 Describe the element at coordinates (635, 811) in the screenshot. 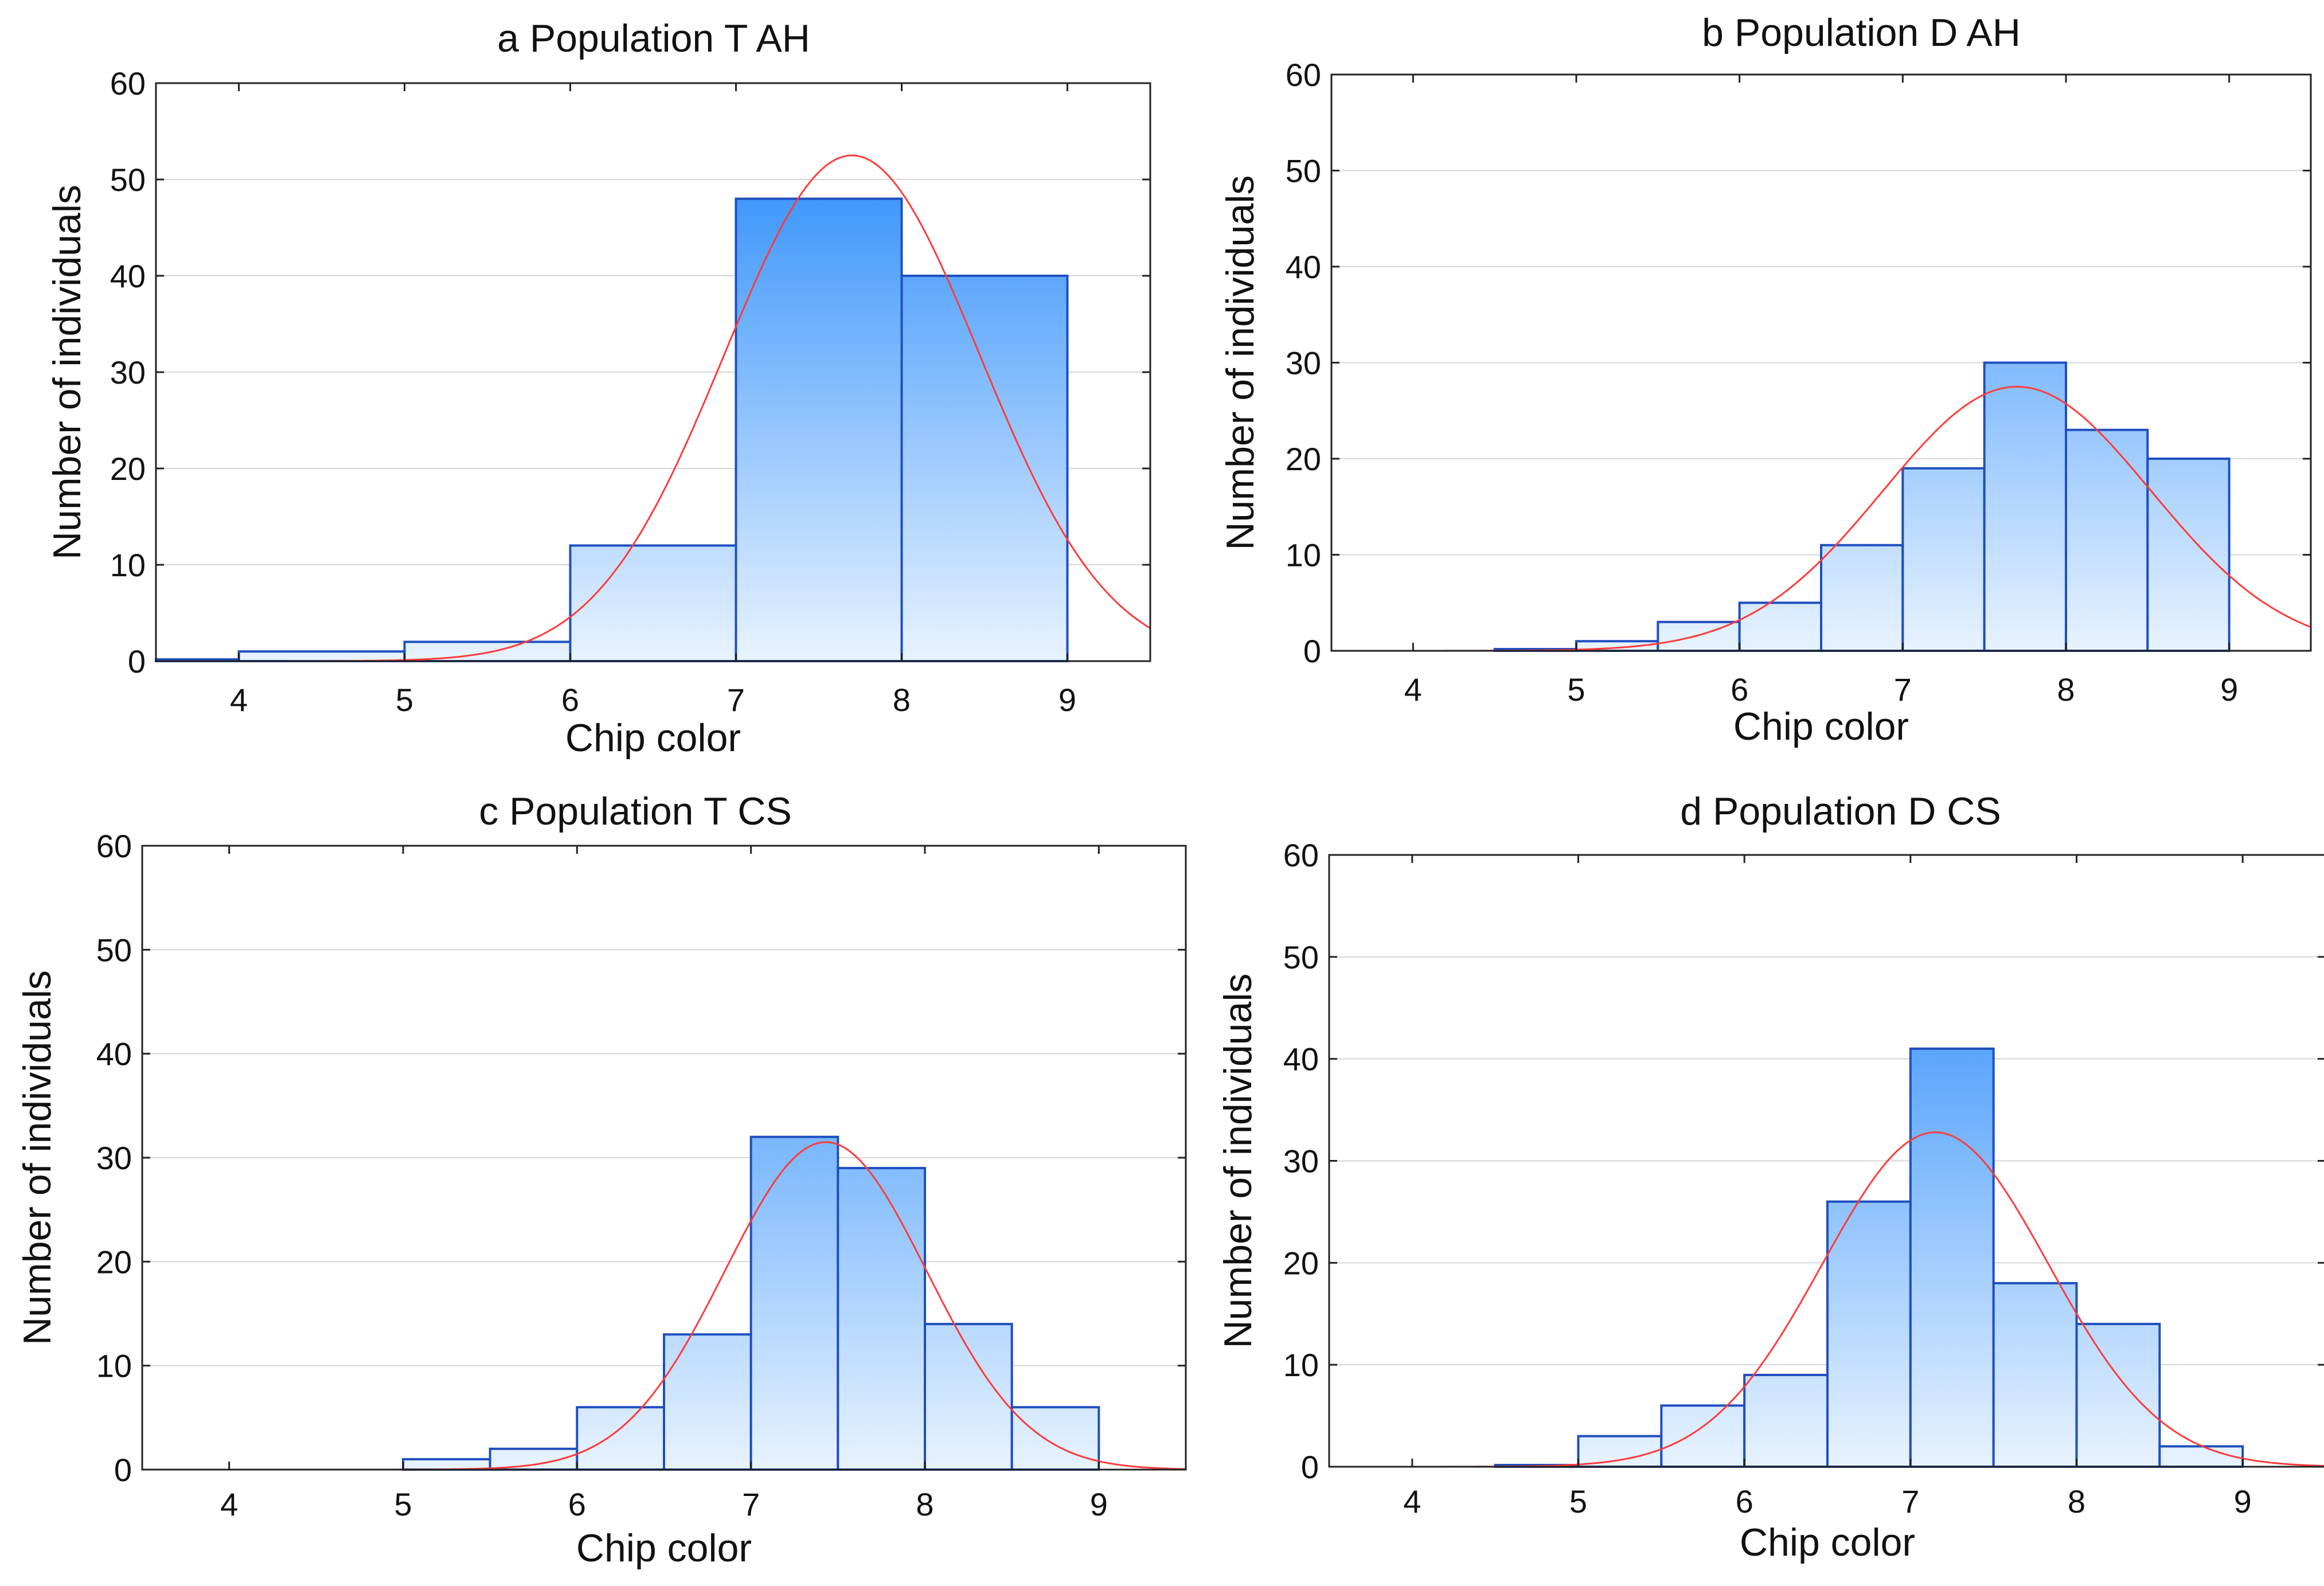

I see `chart-title: c Population T CS` at that location.